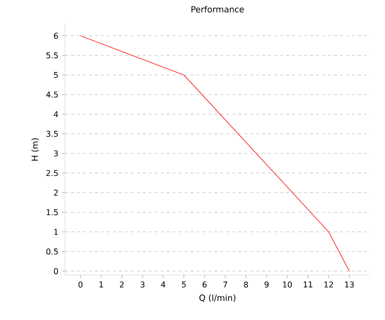  Describe the element at coordinates (217, 298) in the screenshot. I see `x-axis-title: Q (l/min)` at that location.